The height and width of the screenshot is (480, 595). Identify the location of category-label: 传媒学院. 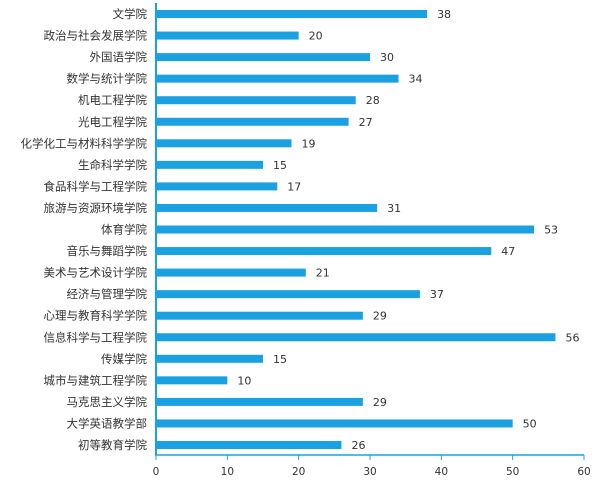
(124, 359).